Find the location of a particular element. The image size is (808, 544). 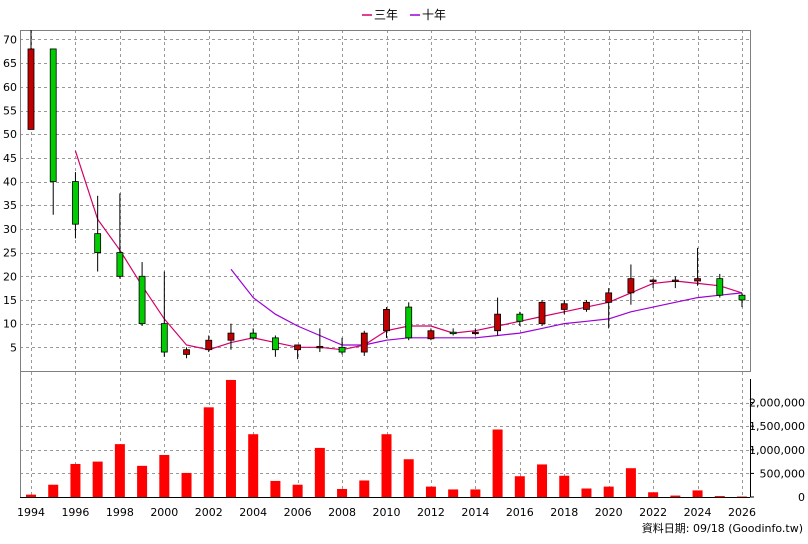

legend: 三年 十年 is located at coordinates (404, 15).